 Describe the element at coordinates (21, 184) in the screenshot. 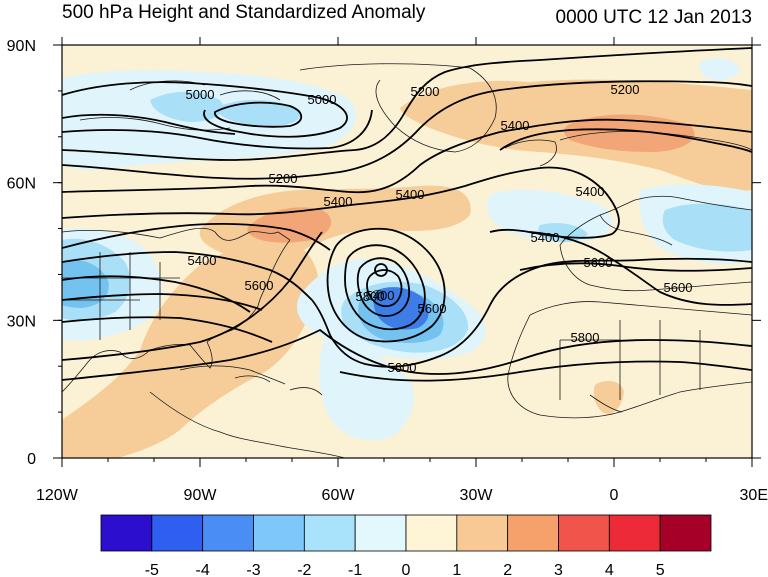

I see `lat-label: 60N` at that location.